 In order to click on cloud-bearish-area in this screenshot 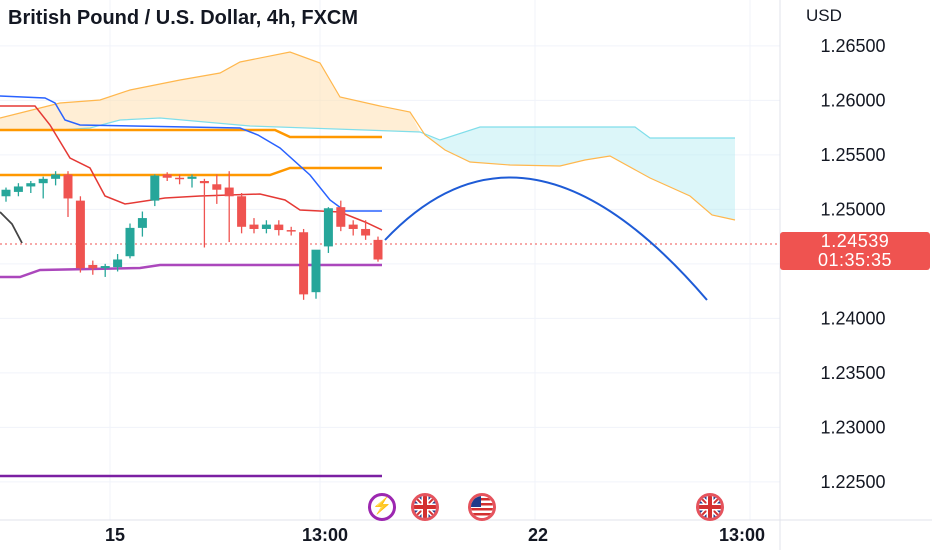, I will do `click(577, 173)`.